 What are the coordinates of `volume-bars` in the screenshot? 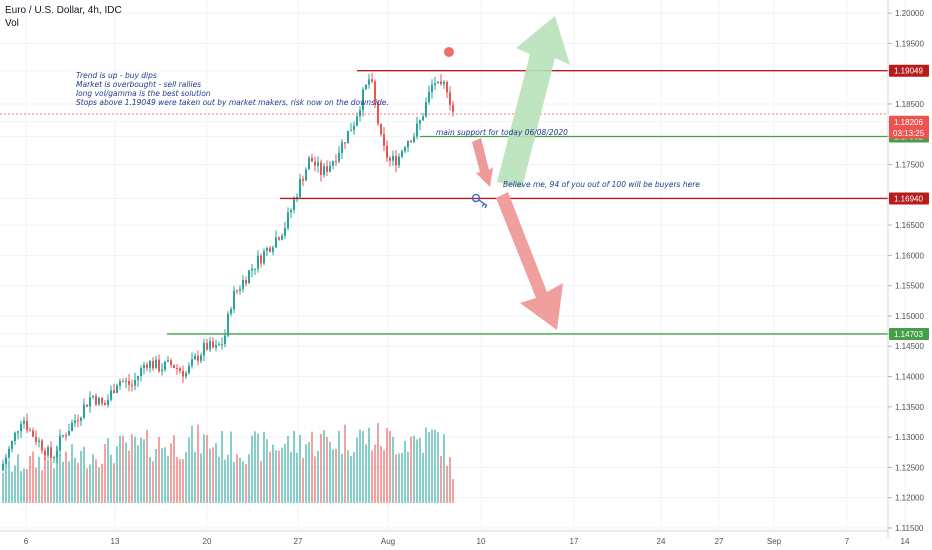 It's located at (228, 463).